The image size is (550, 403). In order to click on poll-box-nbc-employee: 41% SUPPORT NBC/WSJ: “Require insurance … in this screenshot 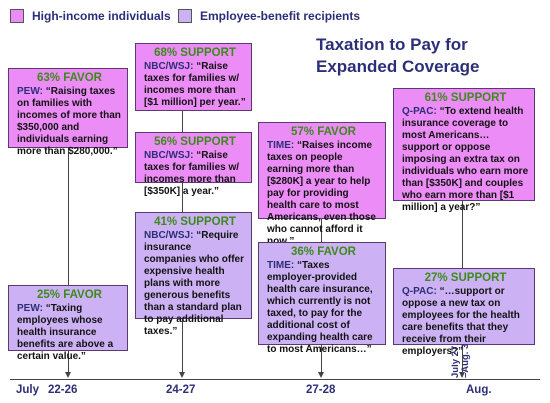, I will do `click(193, 274)`.